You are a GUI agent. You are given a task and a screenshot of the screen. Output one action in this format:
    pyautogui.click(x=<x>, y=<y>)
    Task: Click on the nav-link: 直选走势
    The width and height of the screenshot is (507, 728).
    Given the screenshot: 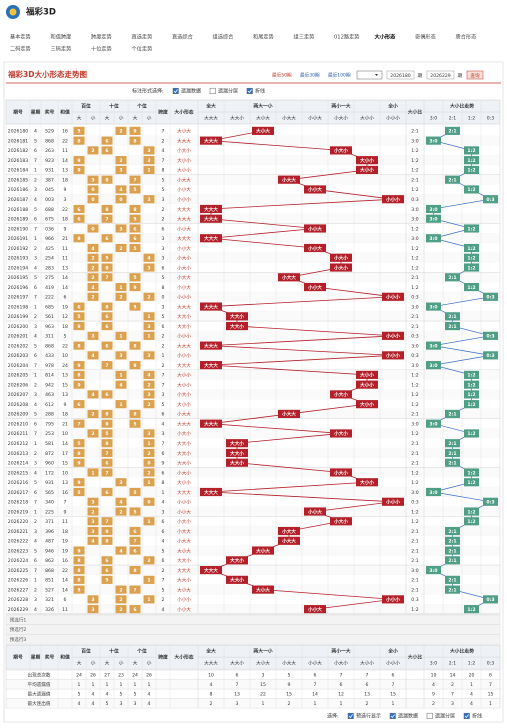 What is the action you would take?
    pyautogui.click(x=142, y=37)
    